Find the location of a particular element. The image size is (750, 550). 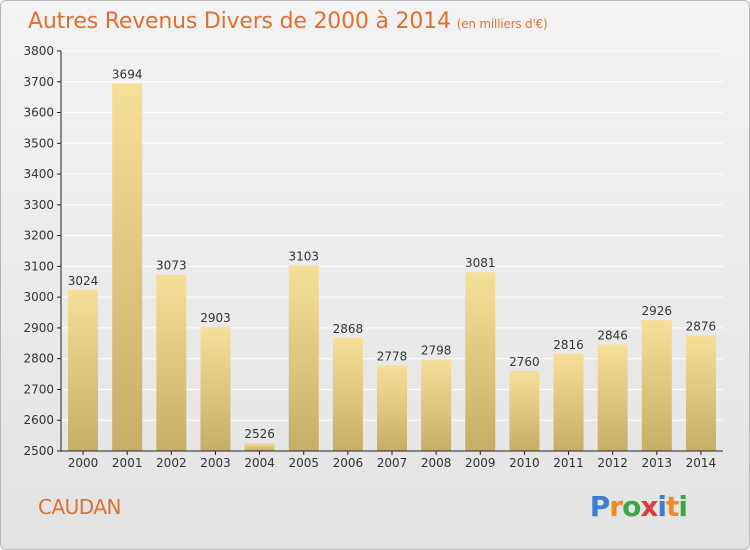

y-tick-label: 3500 is located at coordinates (38, 143).